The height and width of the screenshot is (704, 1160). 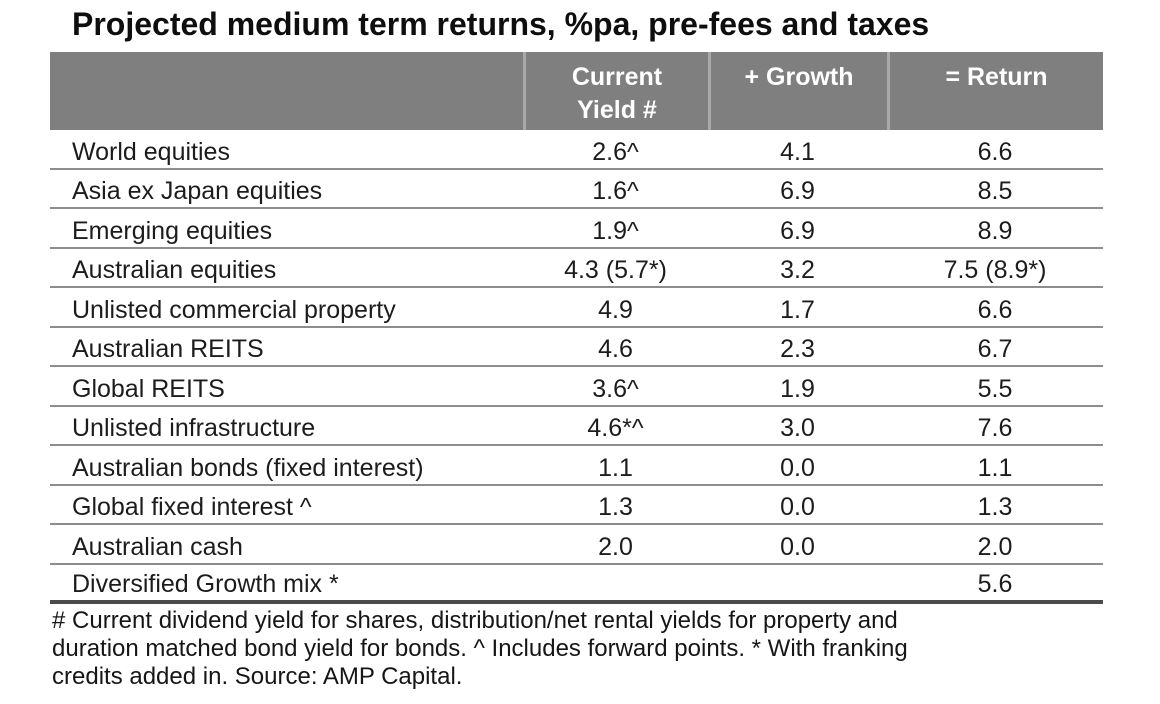 I want to click on return-value: 2.0, so click(x=995, y=546).